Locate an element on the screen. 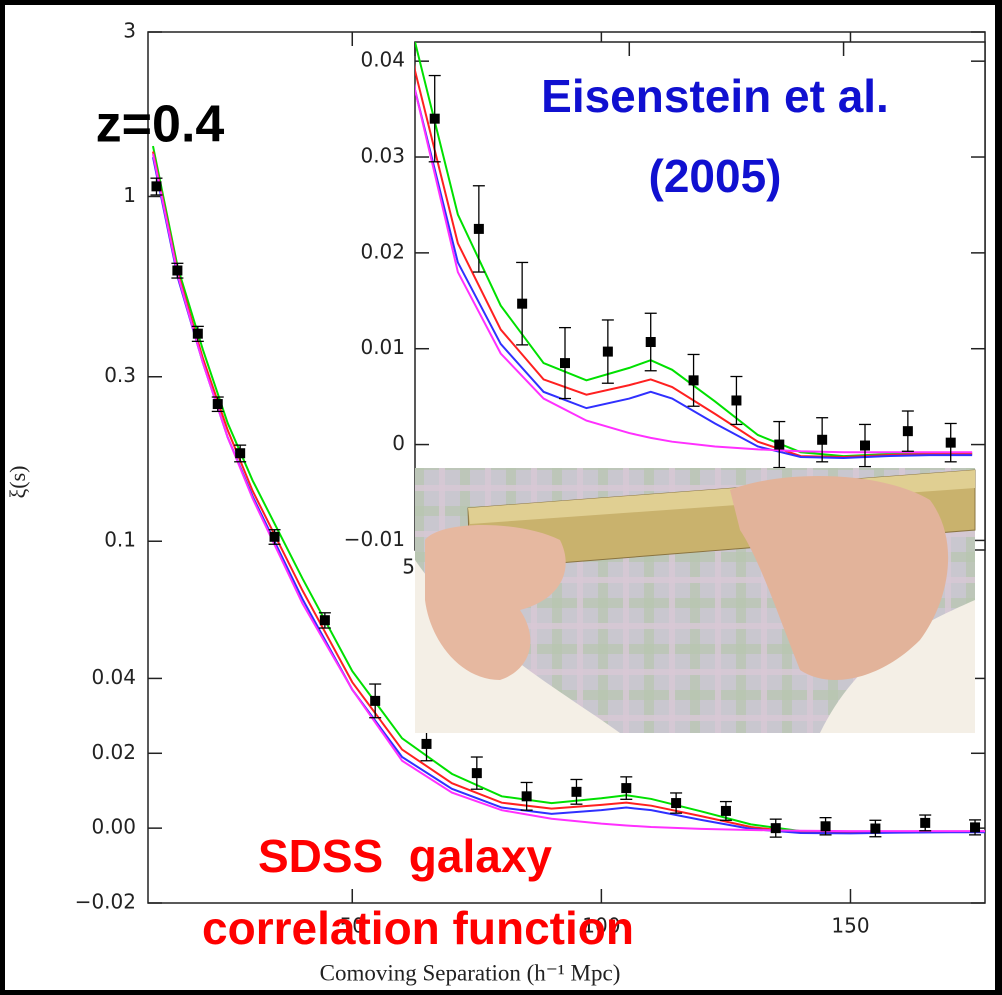 Image resolution: width=1002 pixels, height=995 pixels. x-axis-label: Comoving Separation (h⁻¹ Mpc) is located at coordinates (470, 972).